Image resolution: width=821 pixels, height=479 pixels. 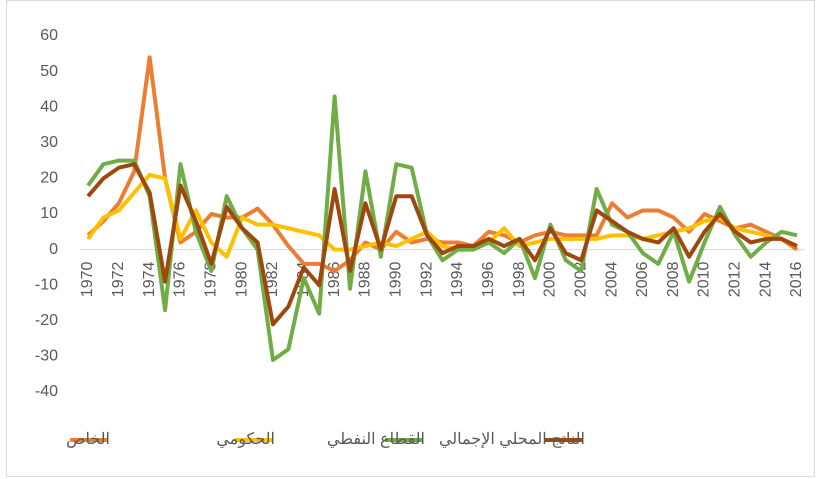 I want to click on legend-label: الحكومي, so click(x=245, y=439).